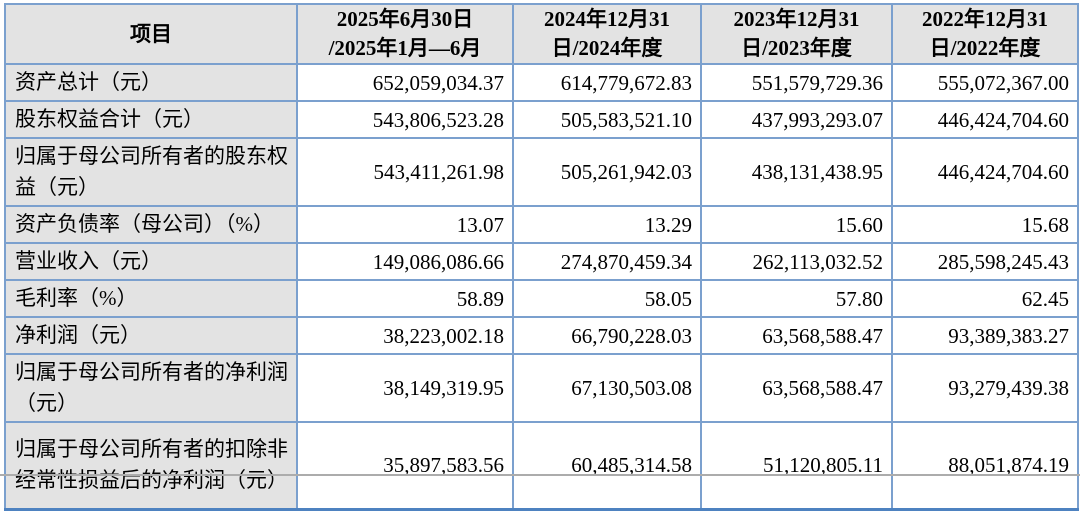  I want to click on value-cell: 66,790,228.03, so click(607, 335).